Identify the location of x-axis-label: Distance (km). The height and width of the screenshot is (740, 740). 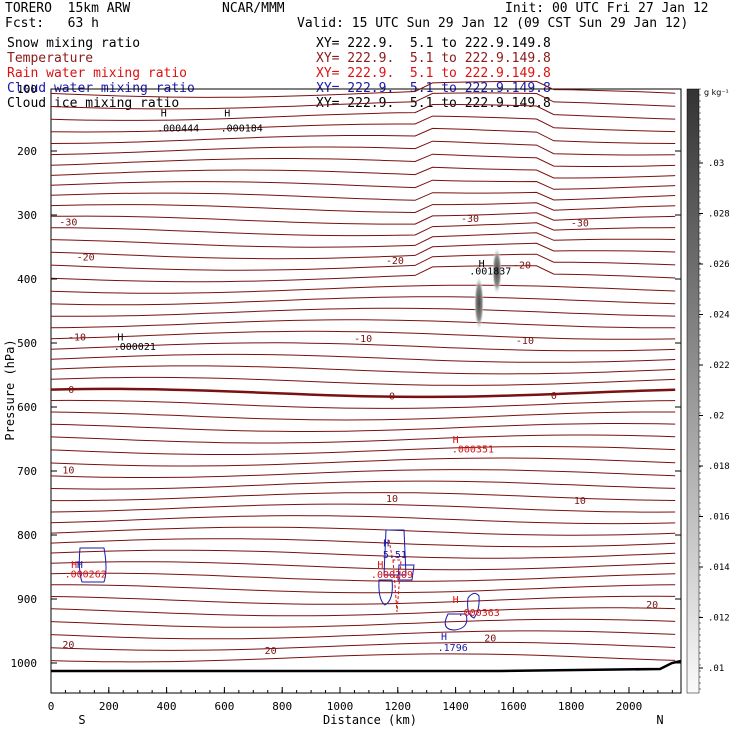
(370, 720).